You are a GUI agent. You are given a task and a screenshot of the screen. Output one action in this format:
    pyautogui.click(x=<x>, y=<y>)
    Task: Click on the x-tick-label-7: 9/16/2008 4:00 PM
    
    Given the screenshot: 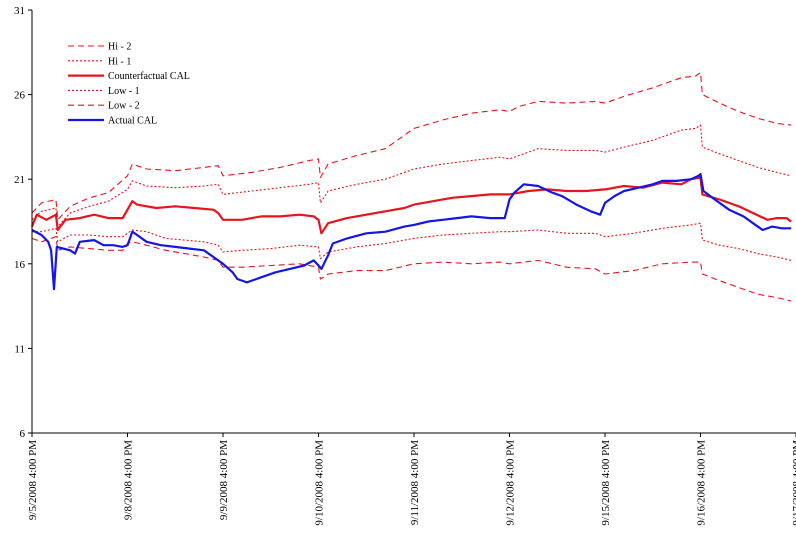 What is the action you would take?
    pyautogui.click(x=702, y=483)
    